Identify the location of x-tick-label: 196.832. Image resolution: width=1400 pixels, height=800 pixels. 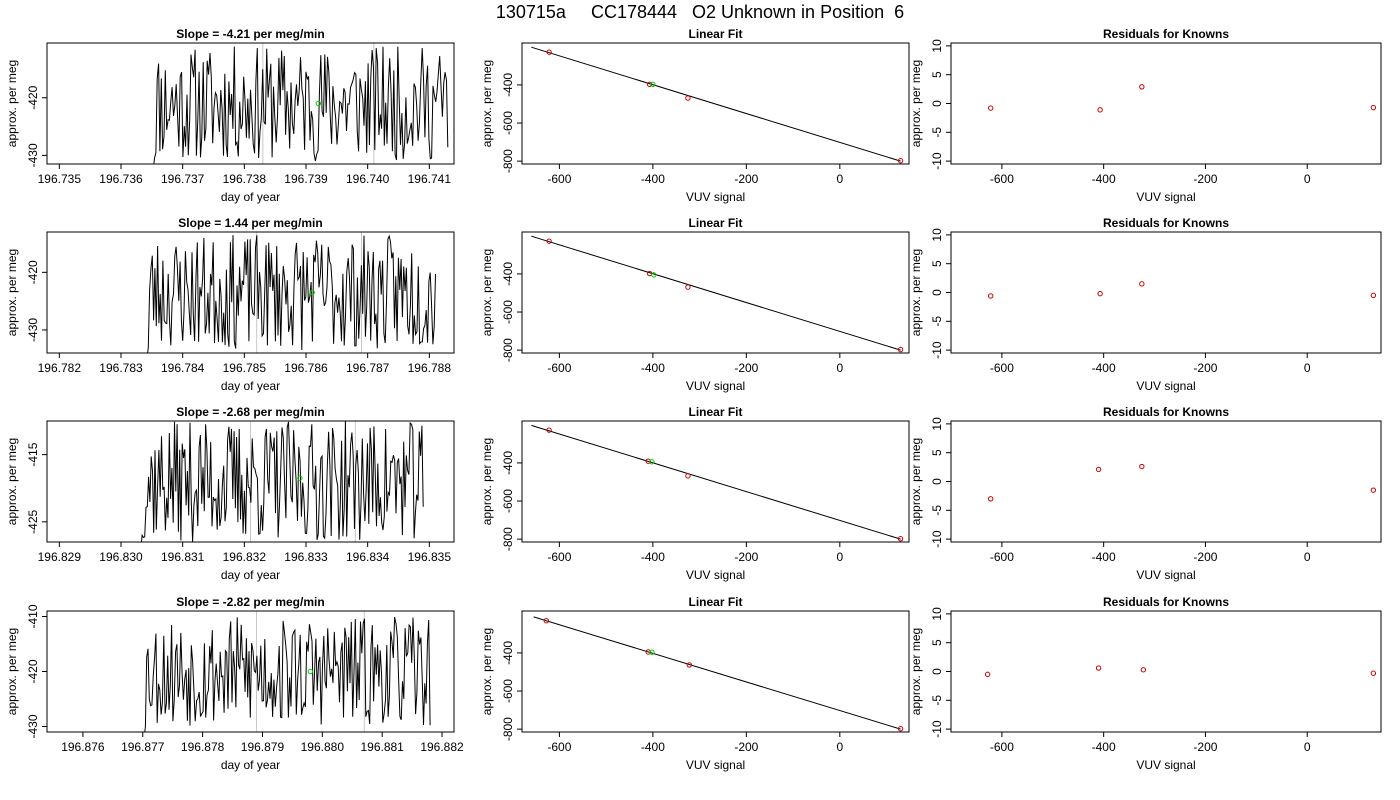
(245, 557).